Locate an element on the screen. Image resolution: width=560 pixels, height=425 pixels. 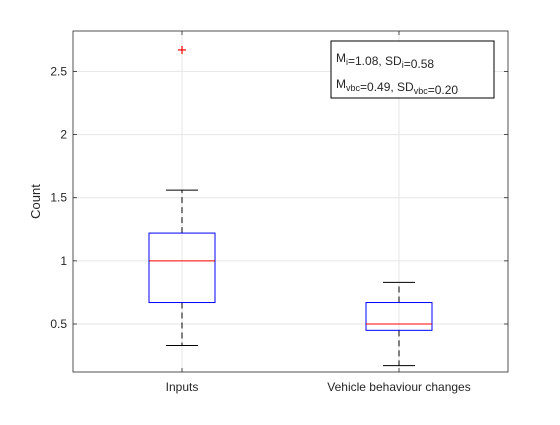
stats-annotation-line: Mvbc=0.49, SDvbc=0.20 is located at coordinates (397, 87).